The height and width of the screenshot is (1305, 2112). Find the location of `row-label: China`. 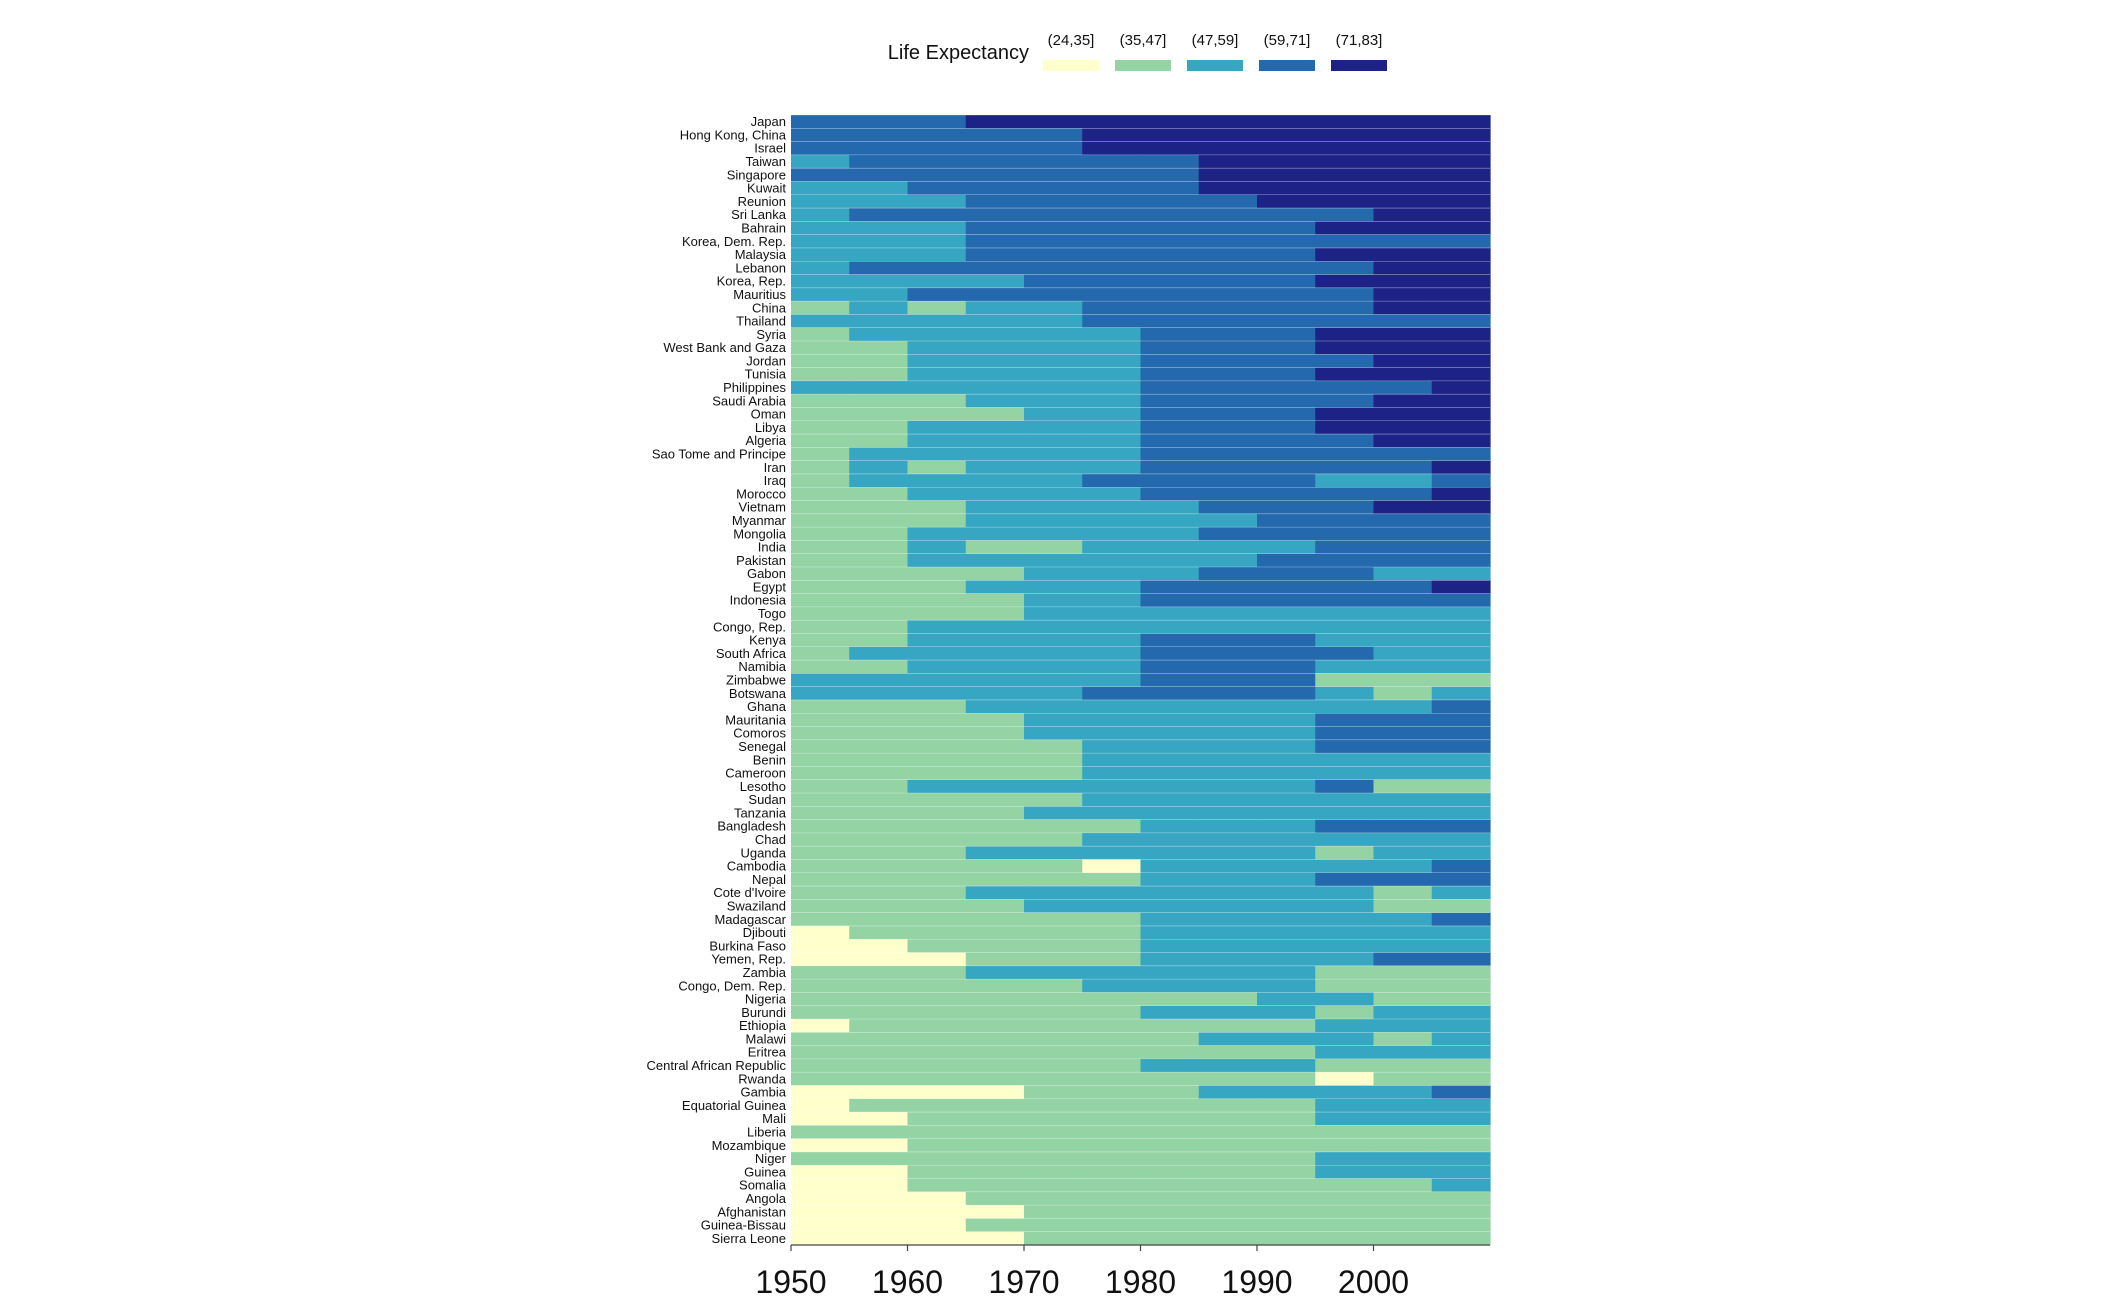

row-label: China is located at coordinates (769, 307).